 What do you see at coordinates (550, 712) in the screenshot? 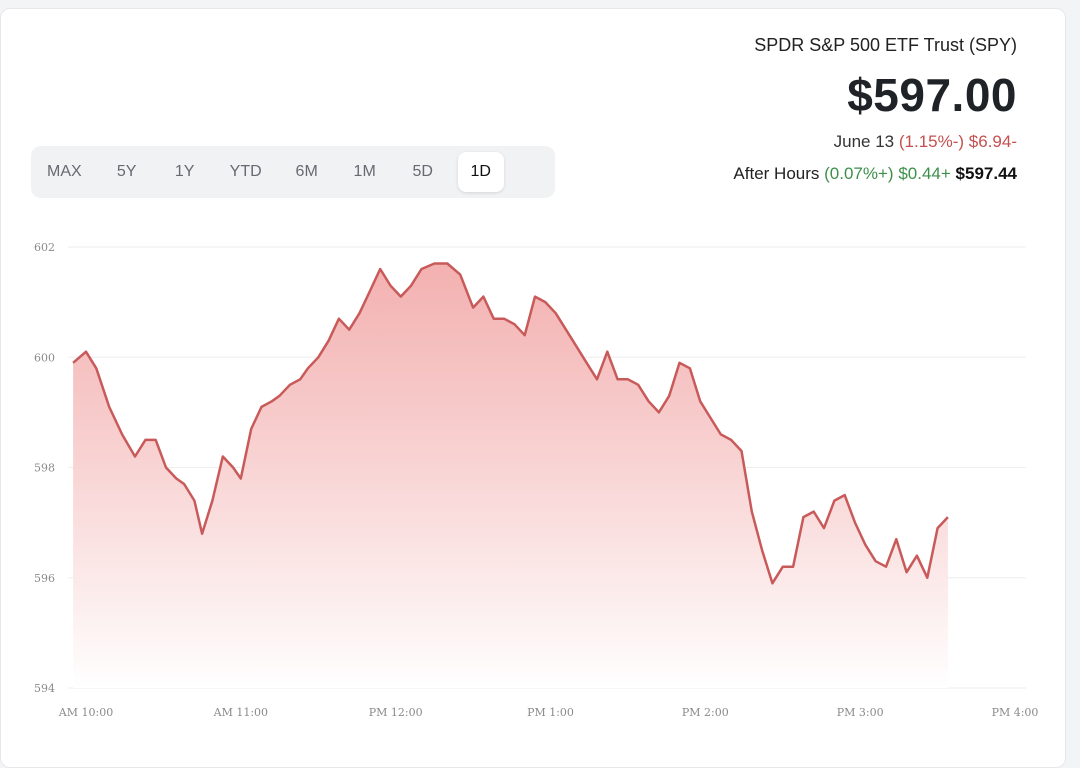
I see `x-tick-label: PM 1:00` at bounding box center [550, 712].